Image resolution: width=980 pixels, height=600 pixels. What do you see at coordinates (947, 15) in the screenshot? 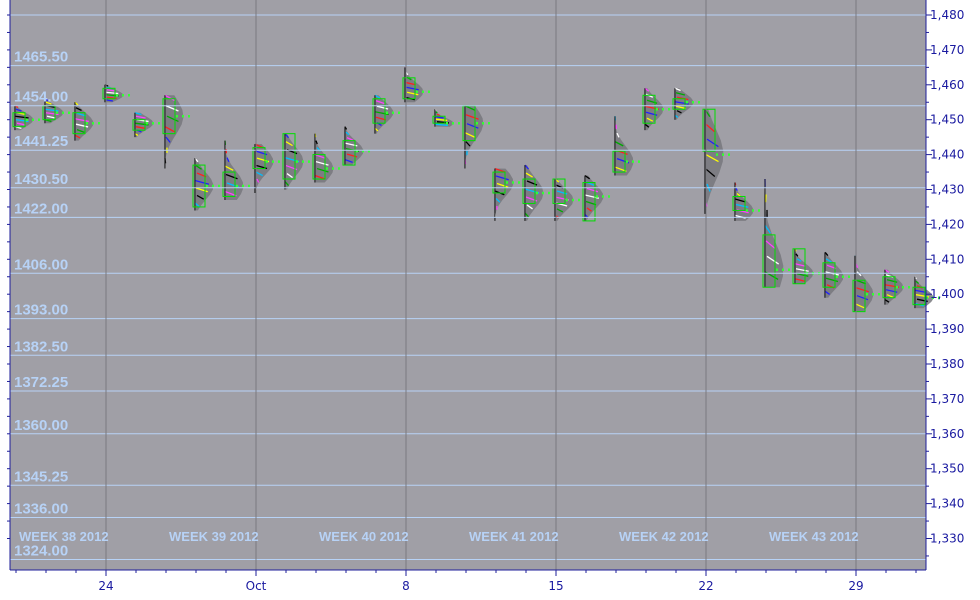
I see `y-tick-label: 1,480` at bounding box center [947, 15].